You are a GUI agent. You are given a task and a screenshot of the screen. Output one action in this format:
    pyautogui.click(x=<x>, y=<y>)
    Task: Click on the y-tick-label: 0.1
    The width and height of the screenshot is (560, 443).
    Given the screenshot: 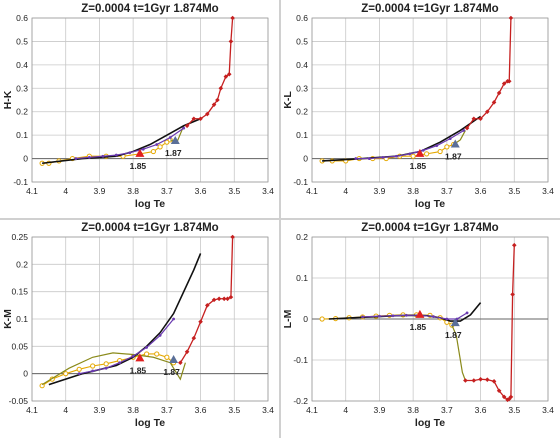 What is the action you would take?
    pyautogui.click(x=302, y=278)
    